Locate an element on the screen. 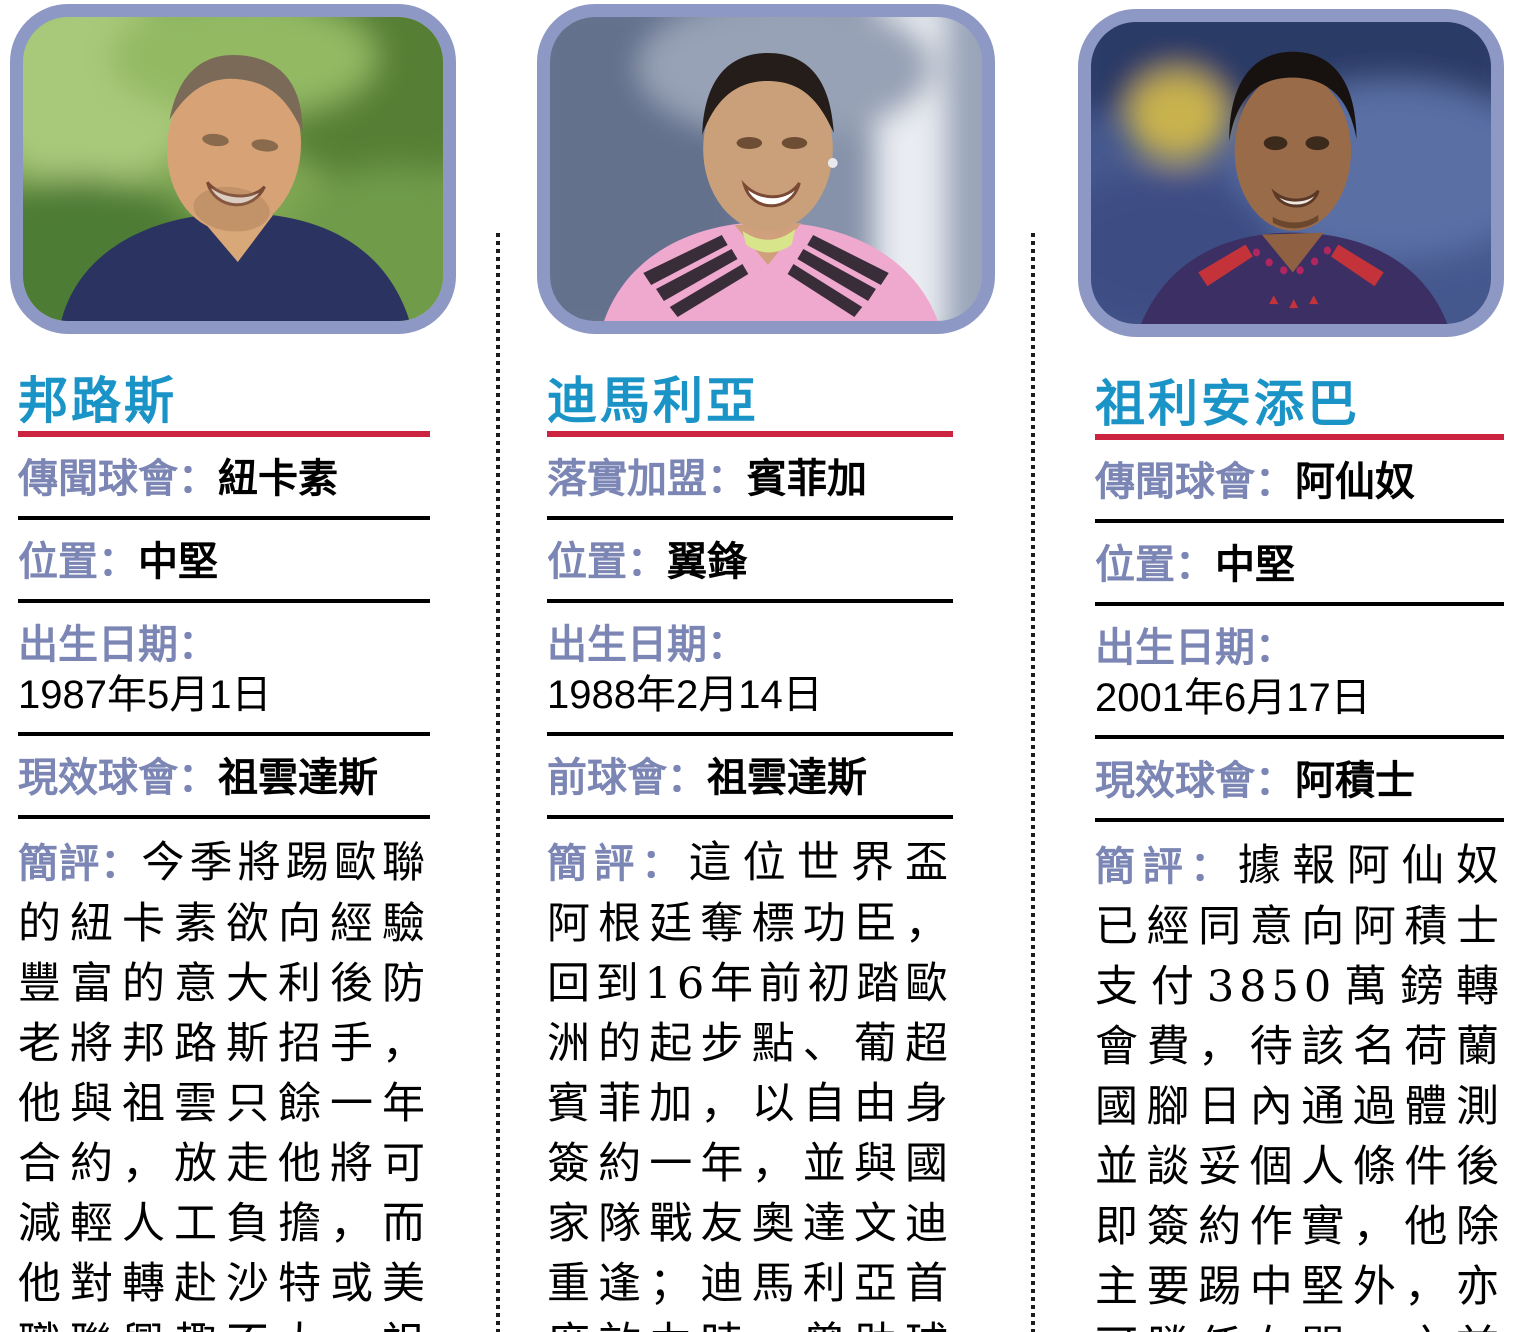 This screenshot has height=1332, width=1531. player-name: 祖利安添巴 is located at coordinates (1227, 404).